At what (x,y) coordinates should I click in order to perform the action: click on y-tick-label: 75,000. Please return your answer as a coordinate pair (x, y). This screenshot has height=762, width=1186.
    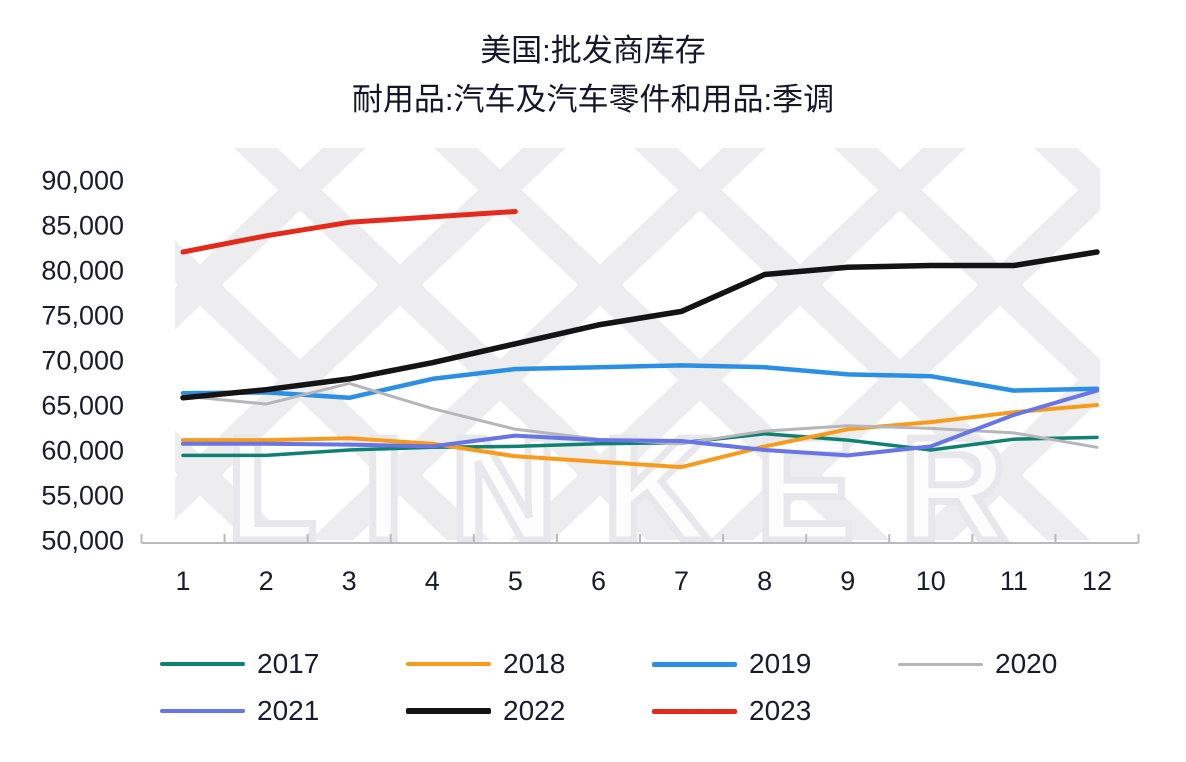
    Looking at the image, I should click on (82, 316).